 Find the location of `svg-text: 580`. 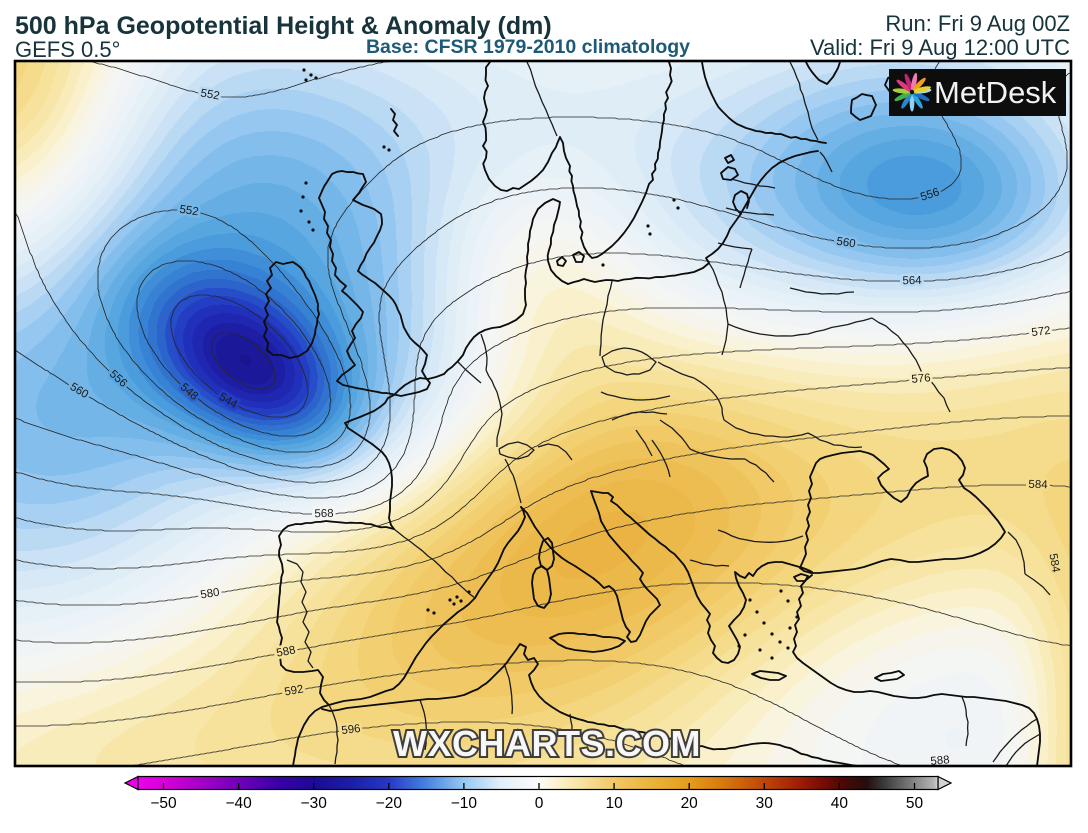

svg-text: 580 is located at coordinates (210, 594).